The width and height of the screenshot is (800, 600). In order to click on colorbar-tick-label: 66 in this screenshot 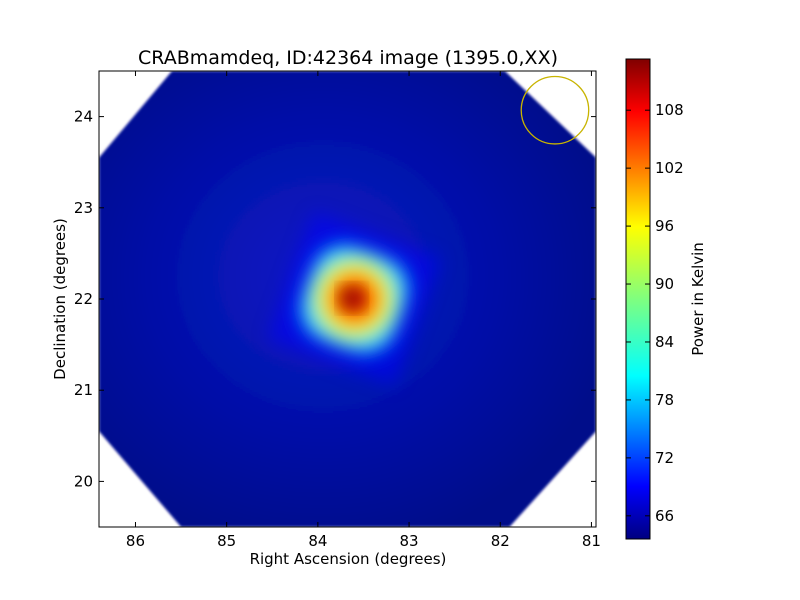, I will do `click(664, 516)`.